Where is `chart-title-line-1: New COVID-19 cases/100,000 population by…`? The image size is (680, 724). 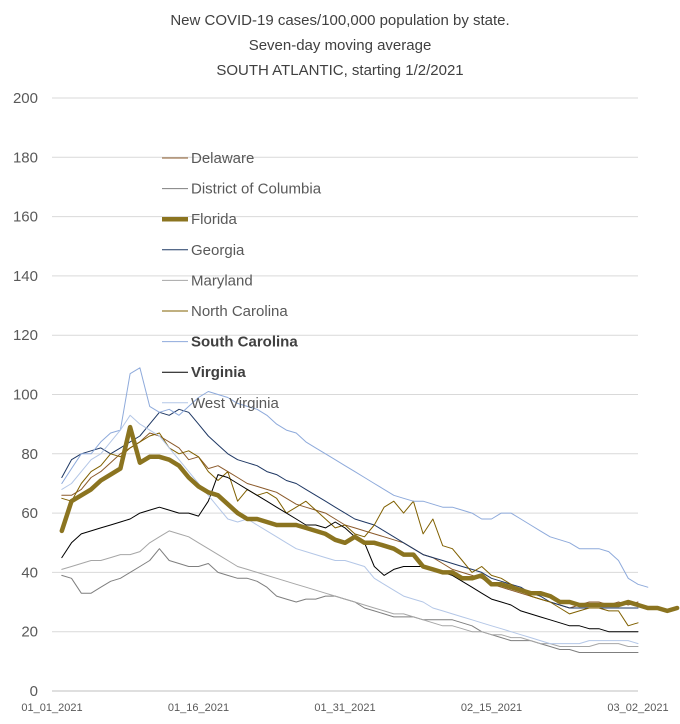
chart-title-line-1: New COVID-19 cases/100,000 population by… is located at coordinates (339, 20).